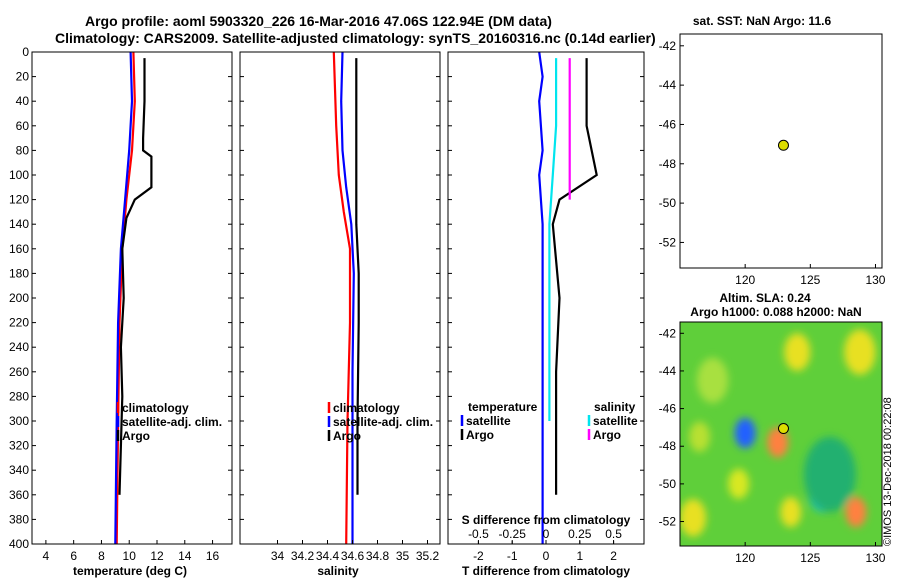  Describe the element at coordinates (19, 249) in the screenshot. I see `y-tick-label: 160` at that location.